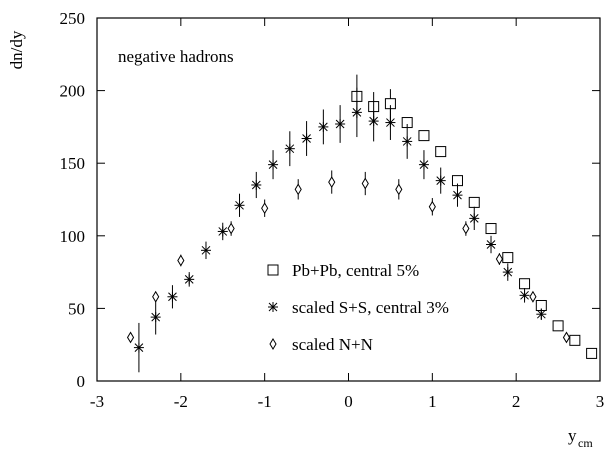 Image resolution: width=605 pixels, height=456 pixels. I want to click on y-tick-label: 200, so click(73, 91).